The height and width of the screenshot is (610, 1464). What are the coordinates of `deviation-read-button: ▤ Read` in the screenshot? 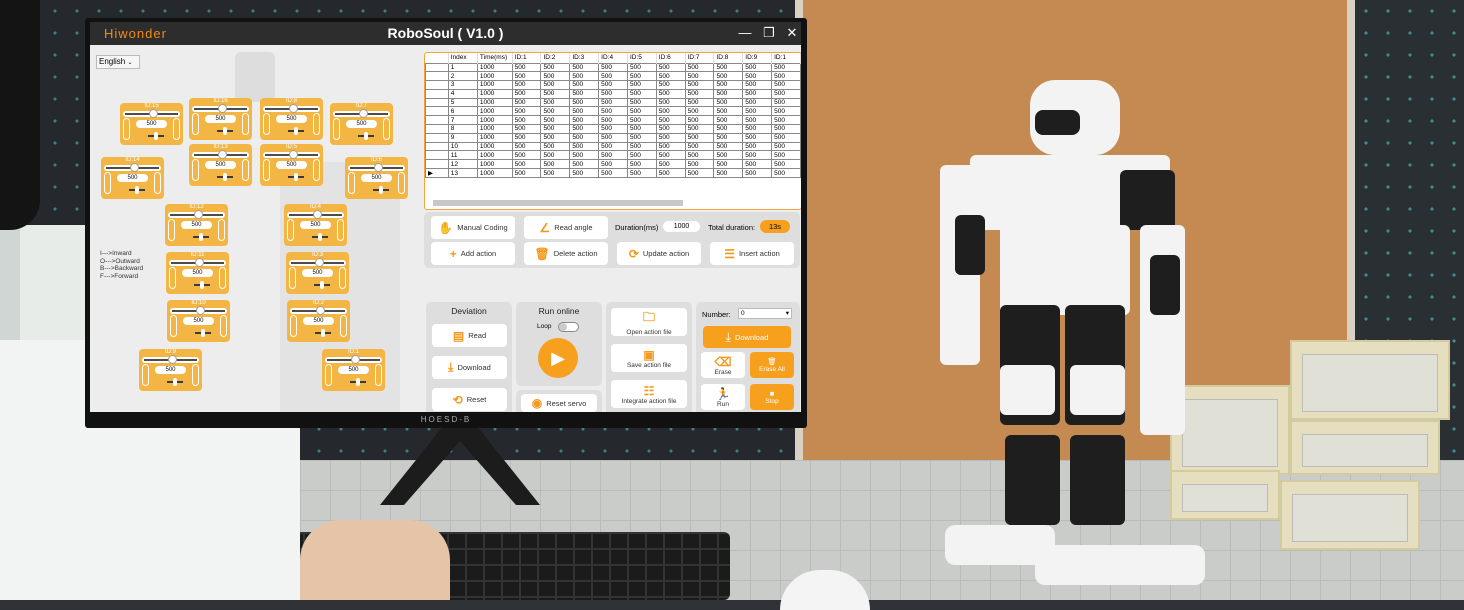 It's located at (469, 335).